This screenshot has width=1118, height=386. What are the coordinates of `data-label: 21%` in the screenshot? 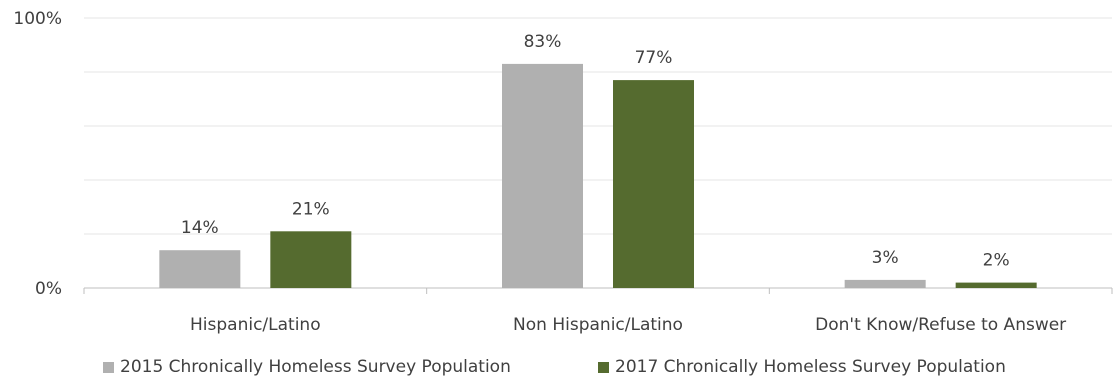 It's located at (311, 209).